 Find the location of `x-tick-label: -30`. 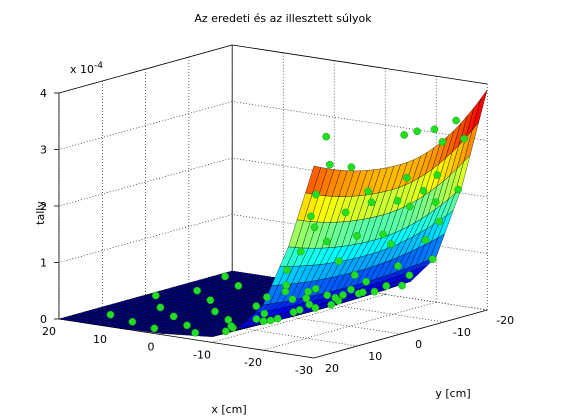

x-tick-label: -30 is located at coordinates (304, 370).